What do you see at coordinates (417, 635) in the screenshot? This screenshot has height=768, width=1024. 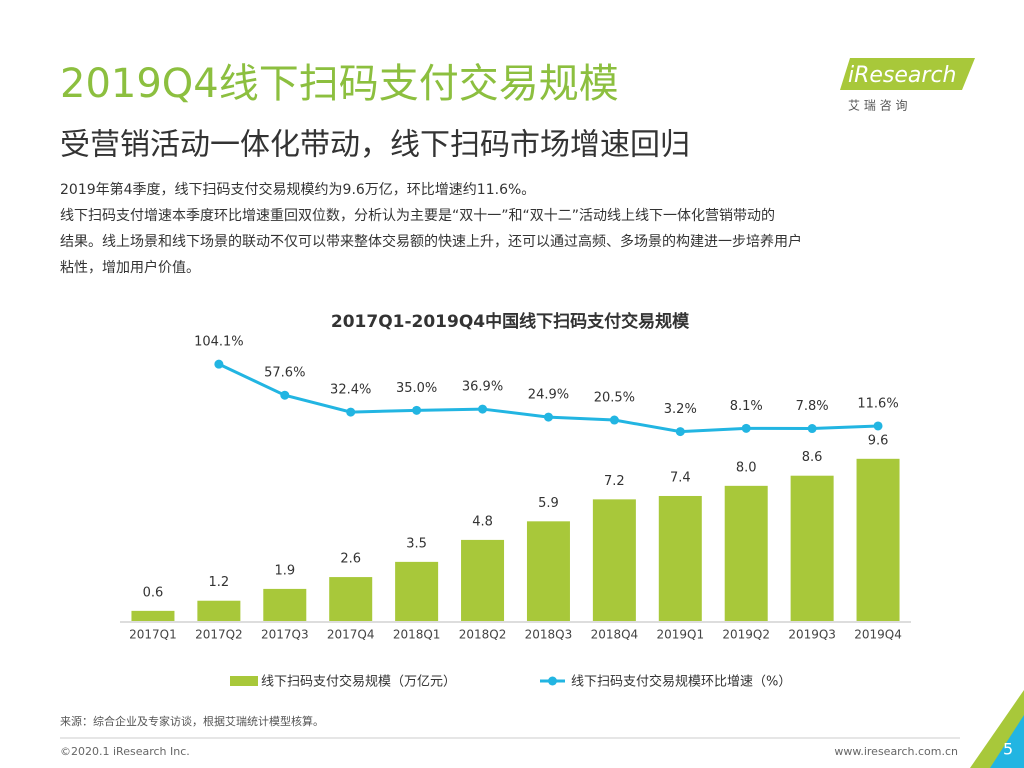 I see `x-tick-label: 2018Q1` at bounding box center [417, 635].